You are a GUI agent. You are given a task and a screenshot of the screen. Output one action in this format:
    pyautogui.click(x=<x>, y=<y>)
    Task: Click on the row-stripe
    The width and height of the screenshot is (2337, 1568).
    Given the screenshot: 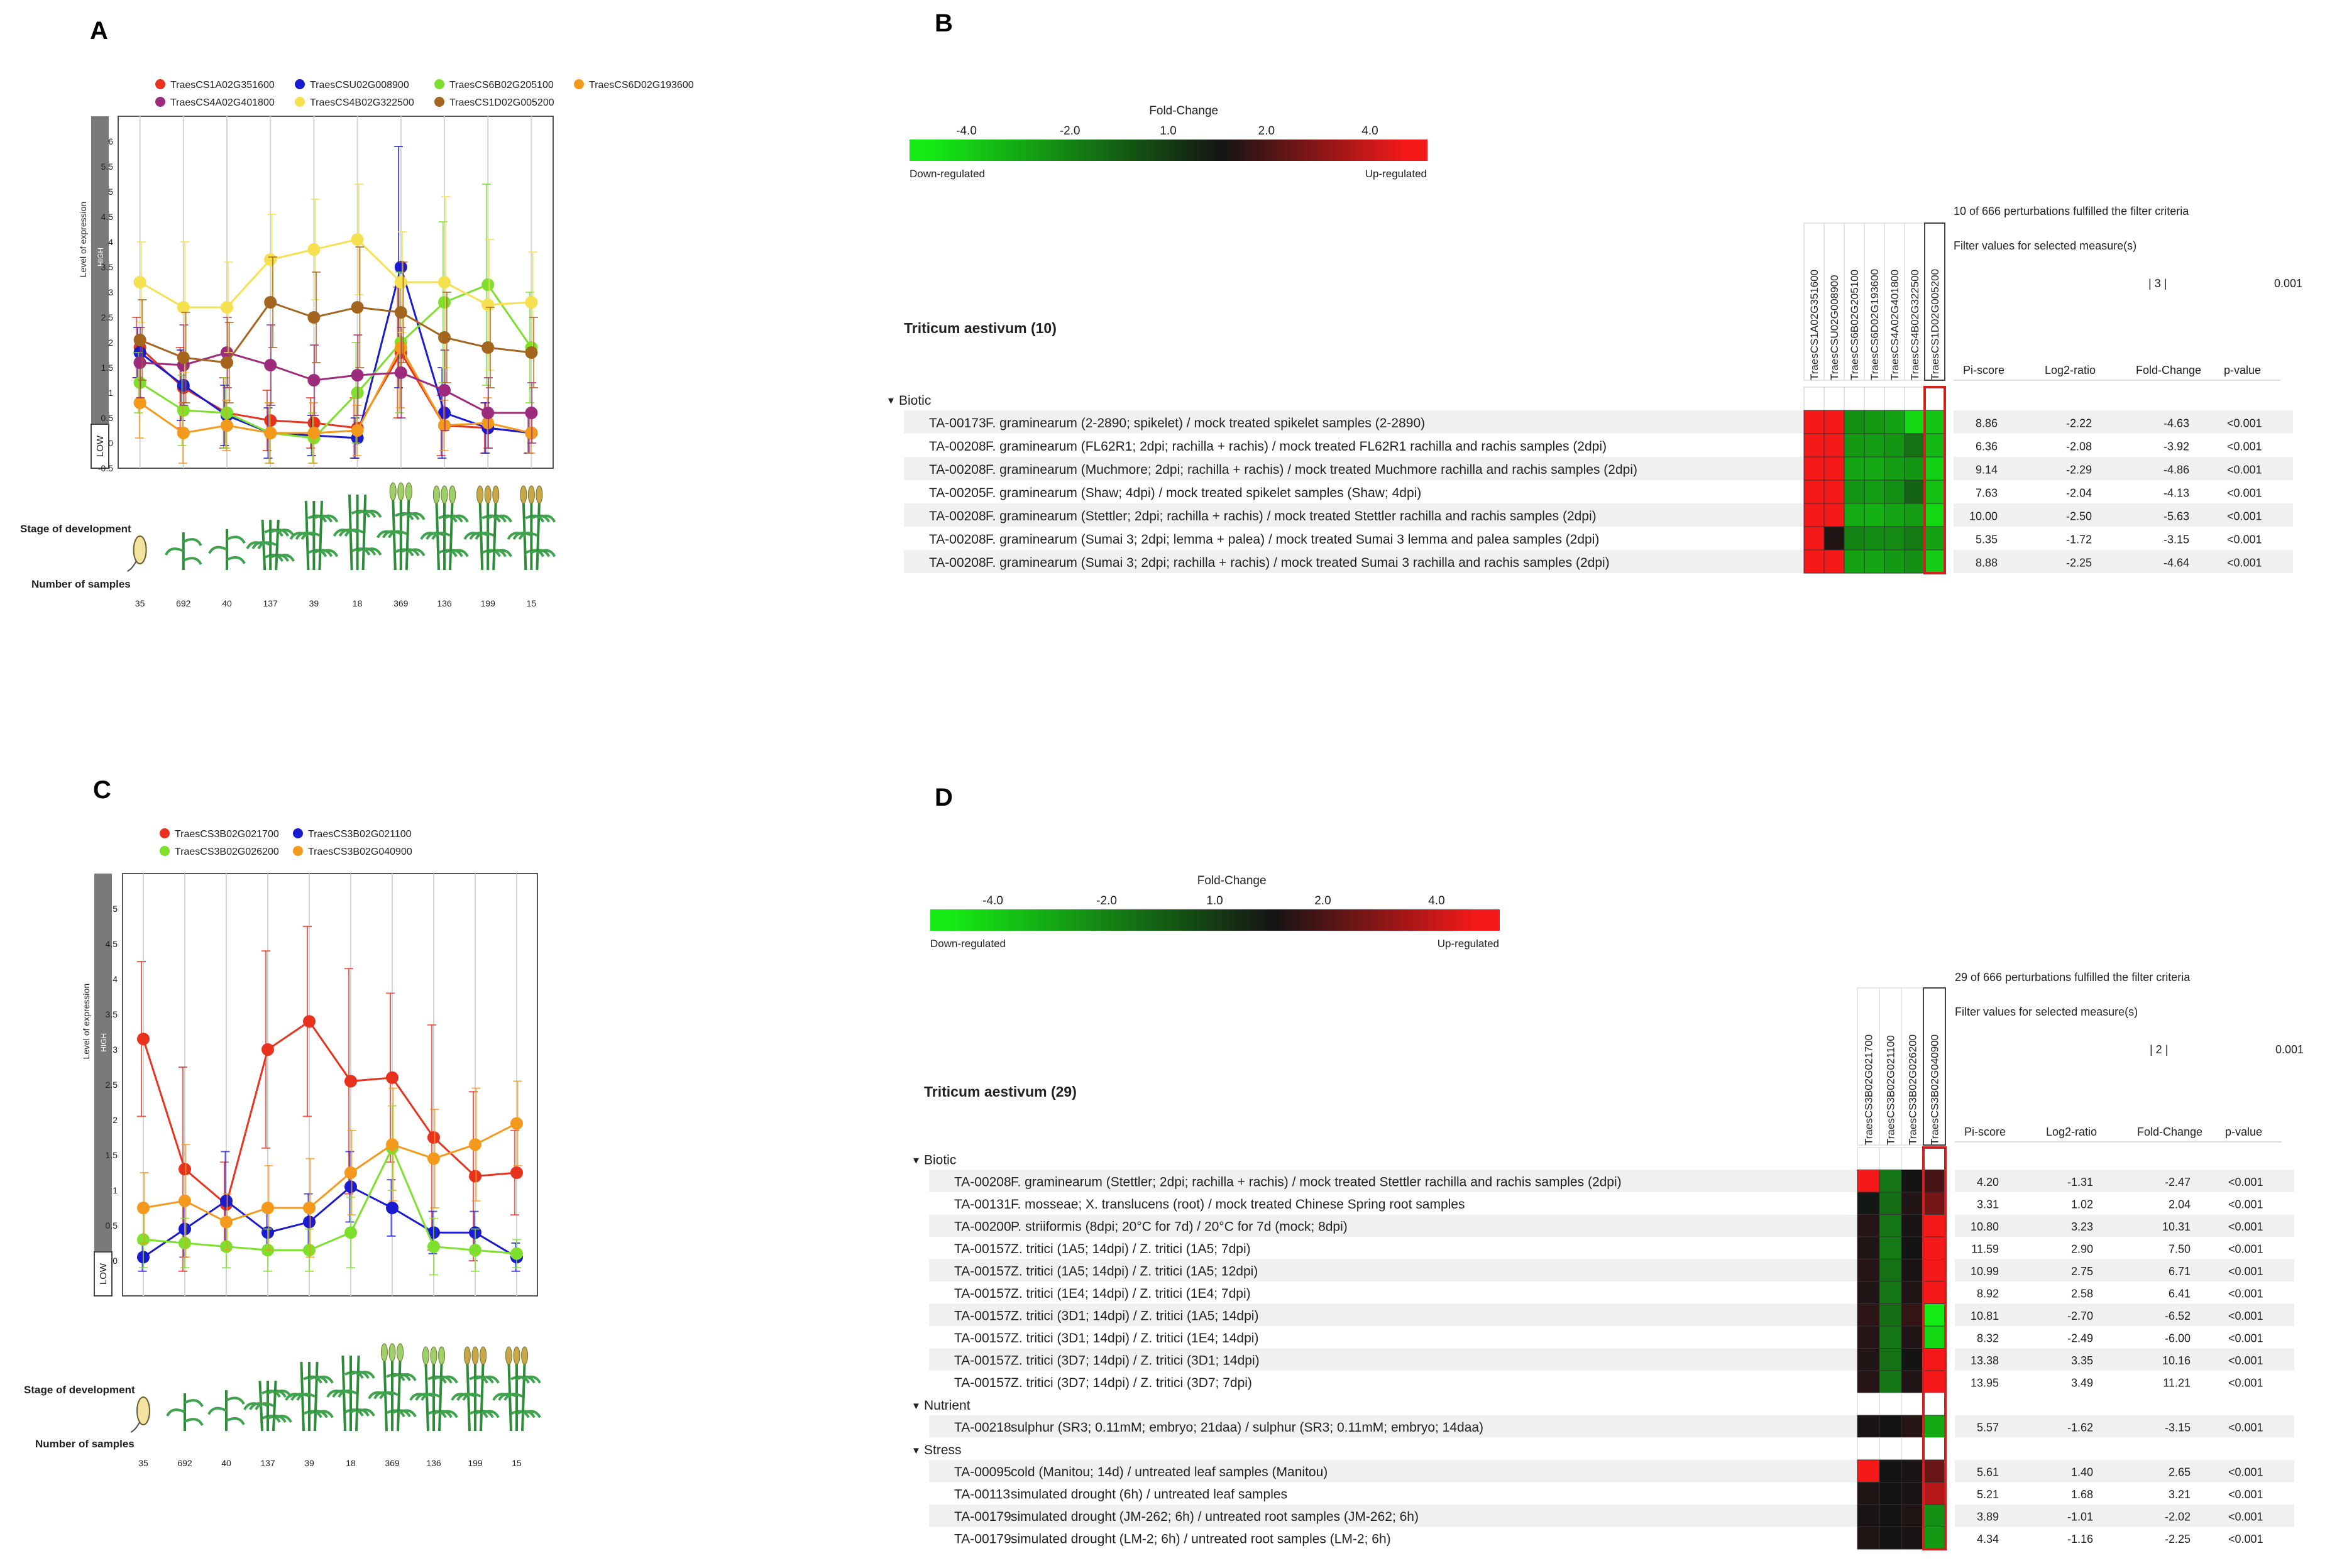 What is the action you would take?
    pyautogui.click(x=1393, y=1516)
    